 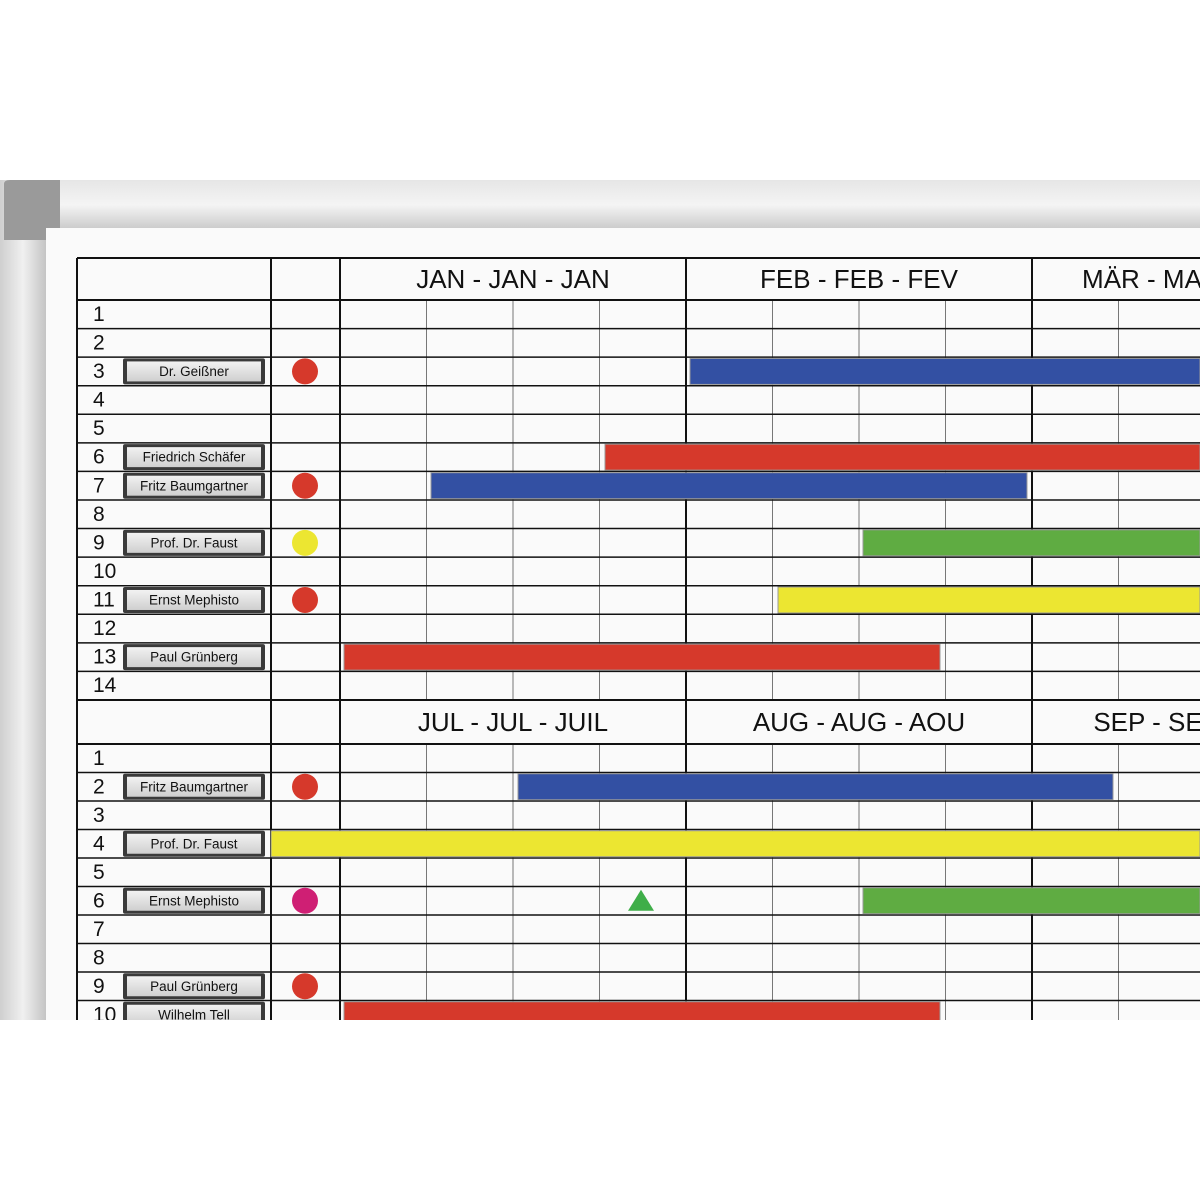 What do you see at coordinates (104, 628) in the screenshot?
I see `row-number: 12` at bounding box center [104, 628].